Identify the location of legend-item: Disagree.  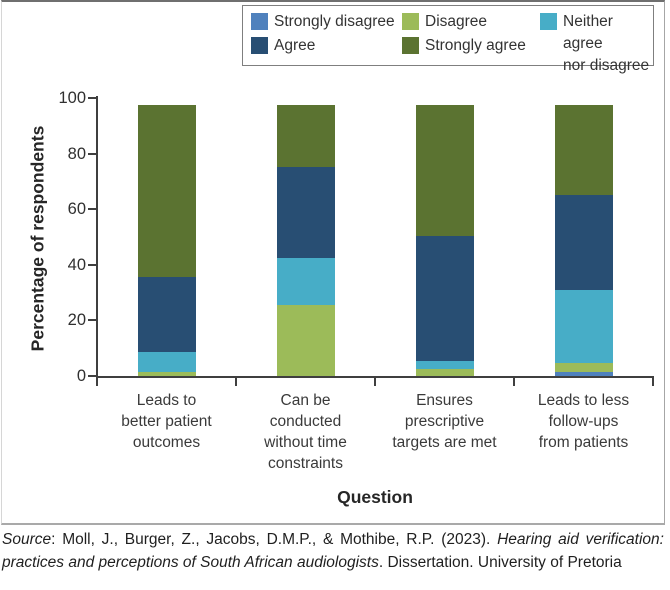
(444, 23).